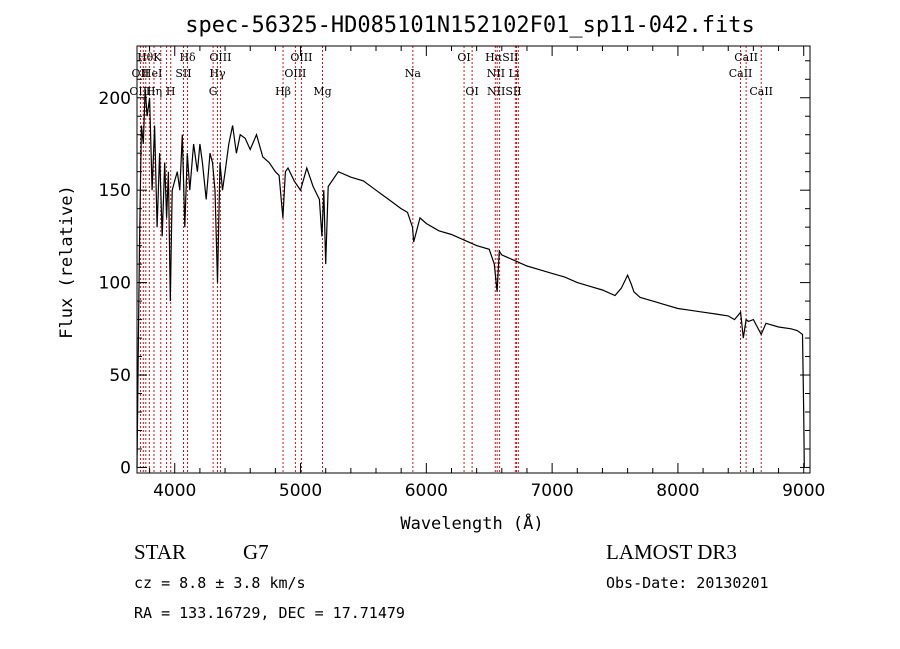 This screenshot has width=900, height=649. I want to click on x-tick-label: 9000, so click(803, 491).